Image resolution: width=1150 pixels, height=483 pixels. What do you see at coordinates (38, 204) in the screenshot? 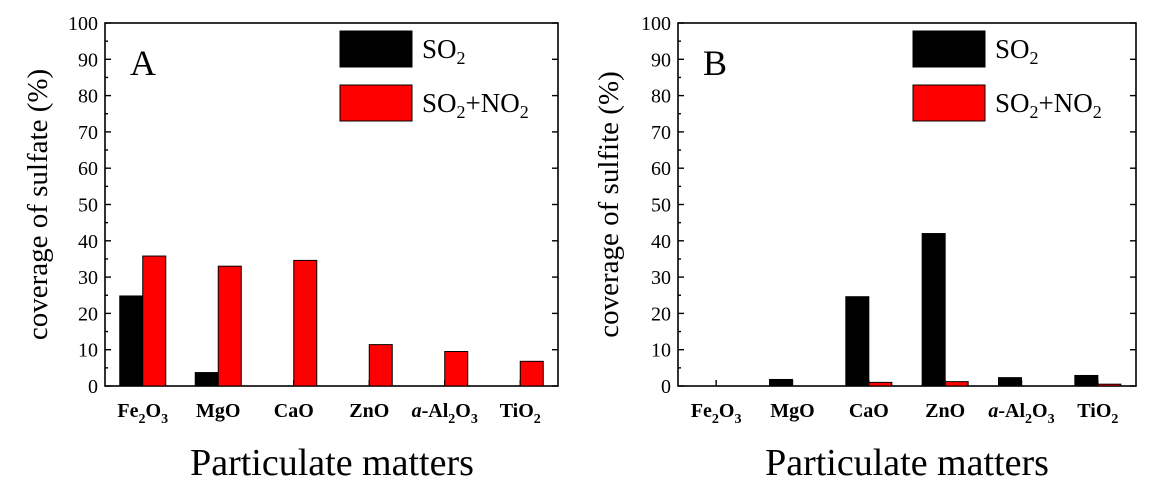
I see `y-axis-label: coverage of sulfate (%)` at bounding box center [38, 204].